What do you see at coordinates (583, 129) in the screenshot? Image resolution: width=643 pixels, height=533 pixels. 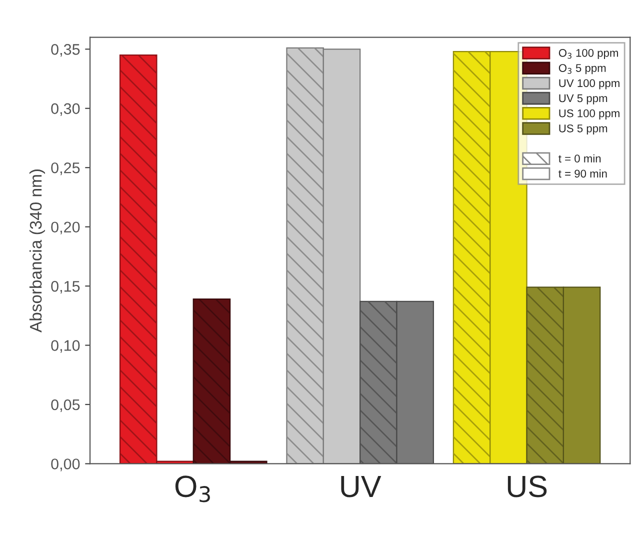 I see `legend-label: US 5 ppm` at bounding box center [583, 129].